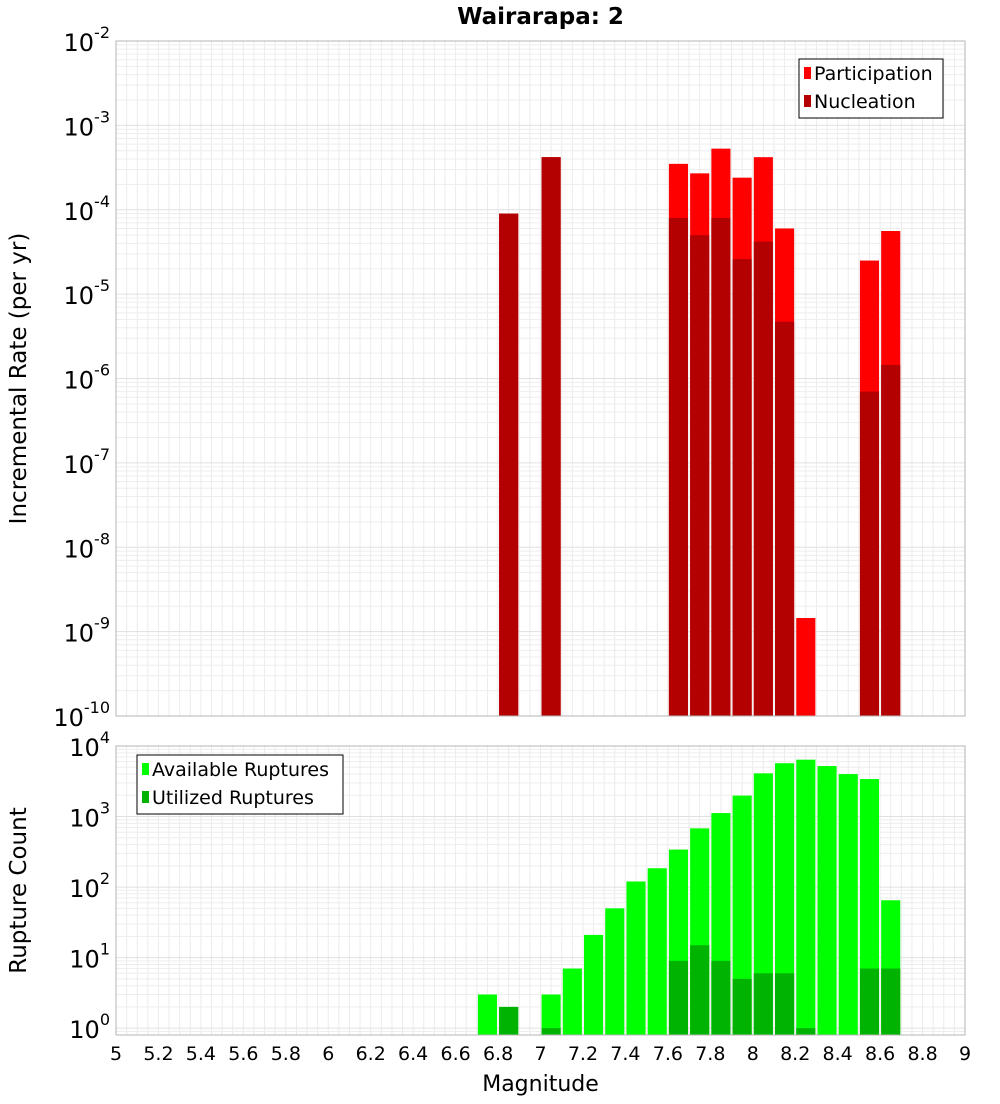 Image resolution: width=1000 pixels, height=1104 pixels. What do you see at coordinates (865, 102) in the screenshot?
I see `legend-item-label: Nucleation` at bounding box center [865, 102].